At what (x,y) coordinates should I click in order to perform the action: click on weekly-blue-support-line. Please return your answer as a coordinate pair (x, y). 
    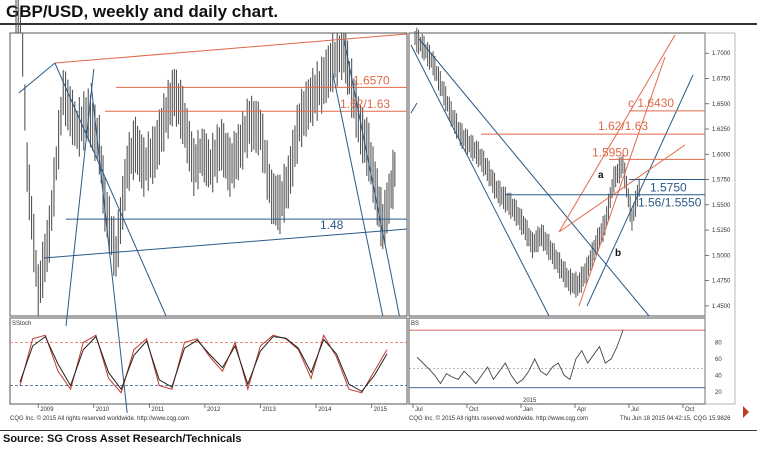
    Looking at the image, I should click on (225, 243).